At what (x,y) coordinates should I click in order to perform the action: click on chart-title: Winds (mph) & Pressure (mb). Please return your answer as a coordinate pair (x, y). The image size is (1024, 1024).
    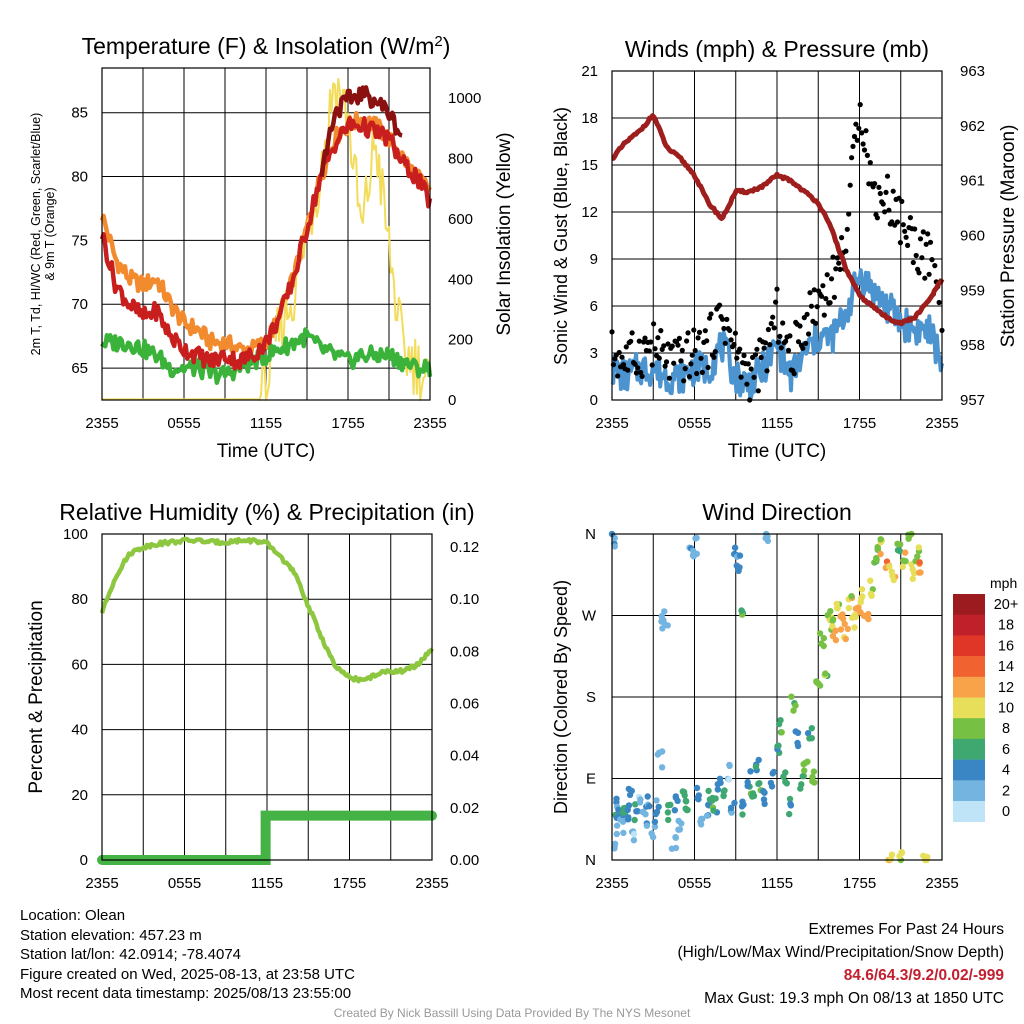
    Looking at the image, I should click on (777, 49).